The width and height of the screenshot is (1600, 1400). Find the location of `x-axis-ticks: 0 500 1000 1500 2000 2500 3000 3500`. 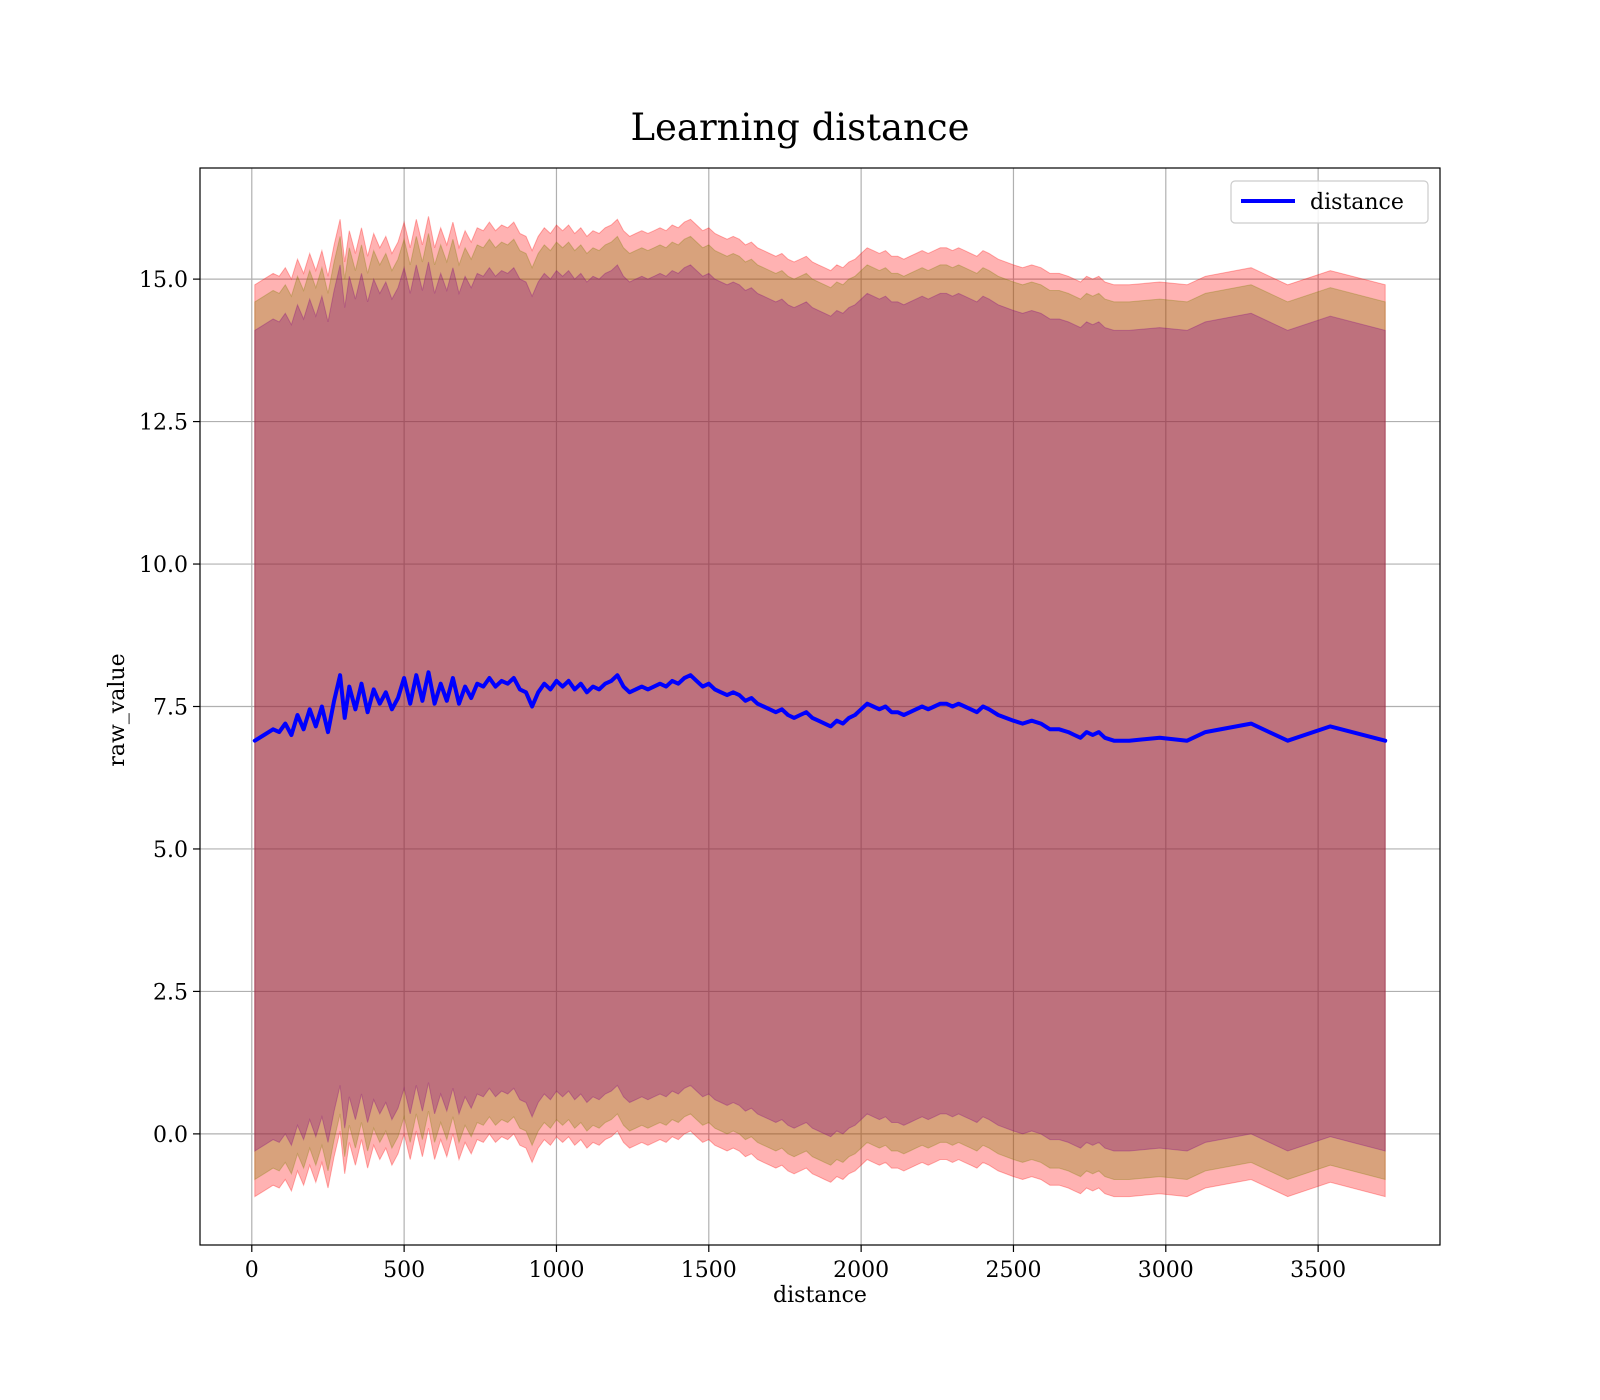

x-axis-ticks: 0 500 1000 1500 2000 2500 3000 3500 is located at coordinates (795, 1264).